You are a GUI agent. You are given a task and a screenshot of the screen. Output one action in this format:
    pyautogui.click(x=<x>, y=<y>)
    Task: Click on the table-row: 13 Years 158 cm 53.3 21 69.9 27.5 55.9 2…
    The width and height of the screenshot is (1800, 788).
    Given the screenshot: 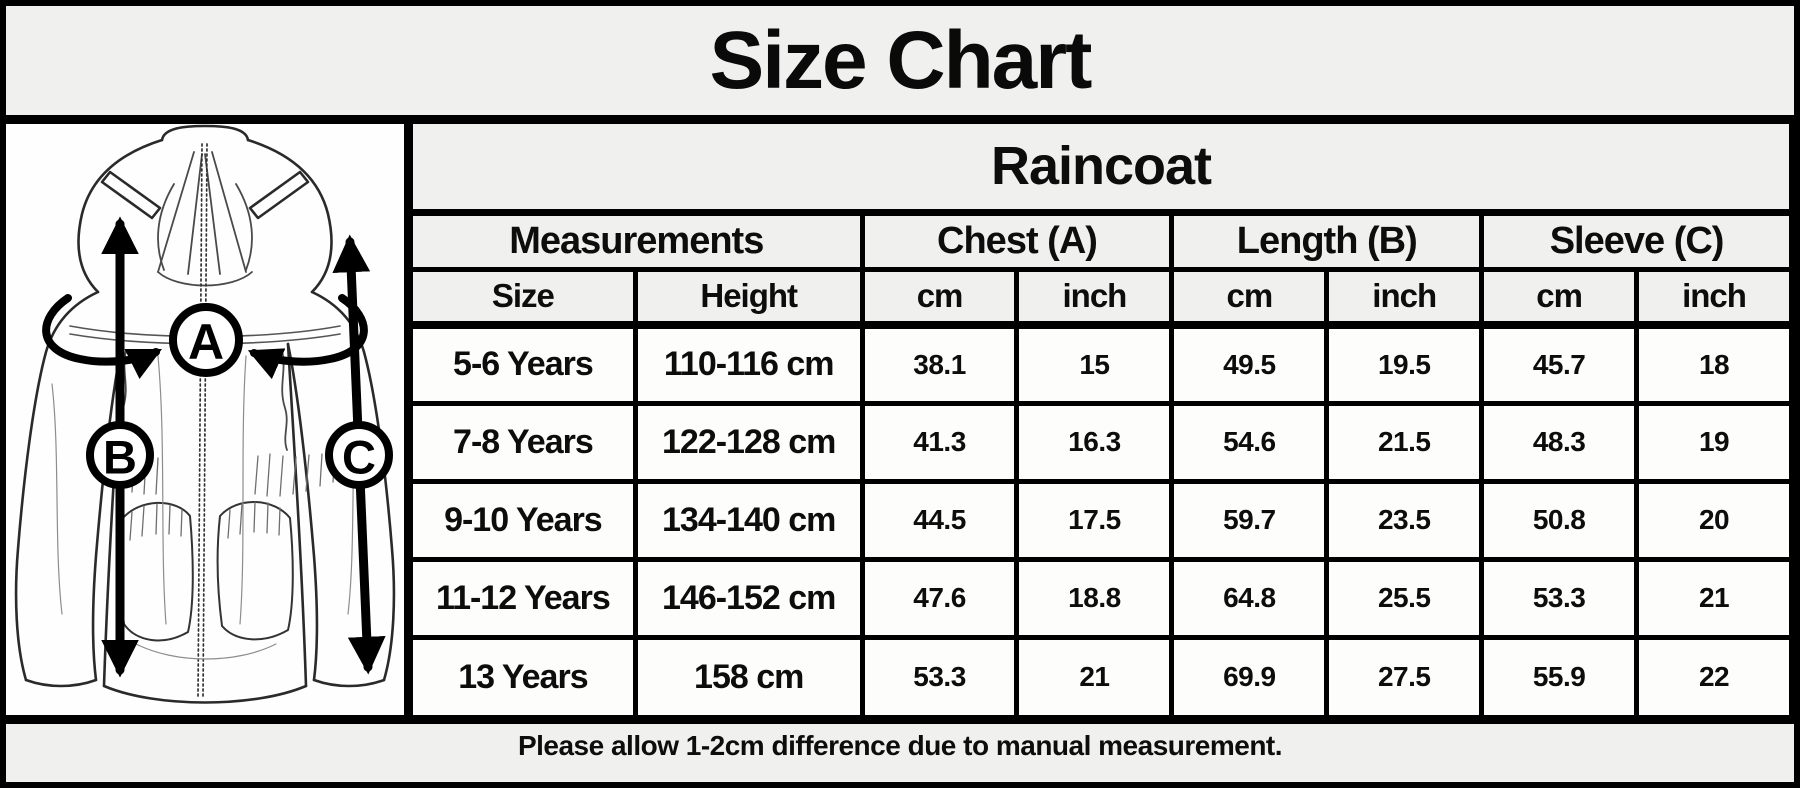 What is the action you would take?
    pyautogui.click(x=1099, y=674)
    